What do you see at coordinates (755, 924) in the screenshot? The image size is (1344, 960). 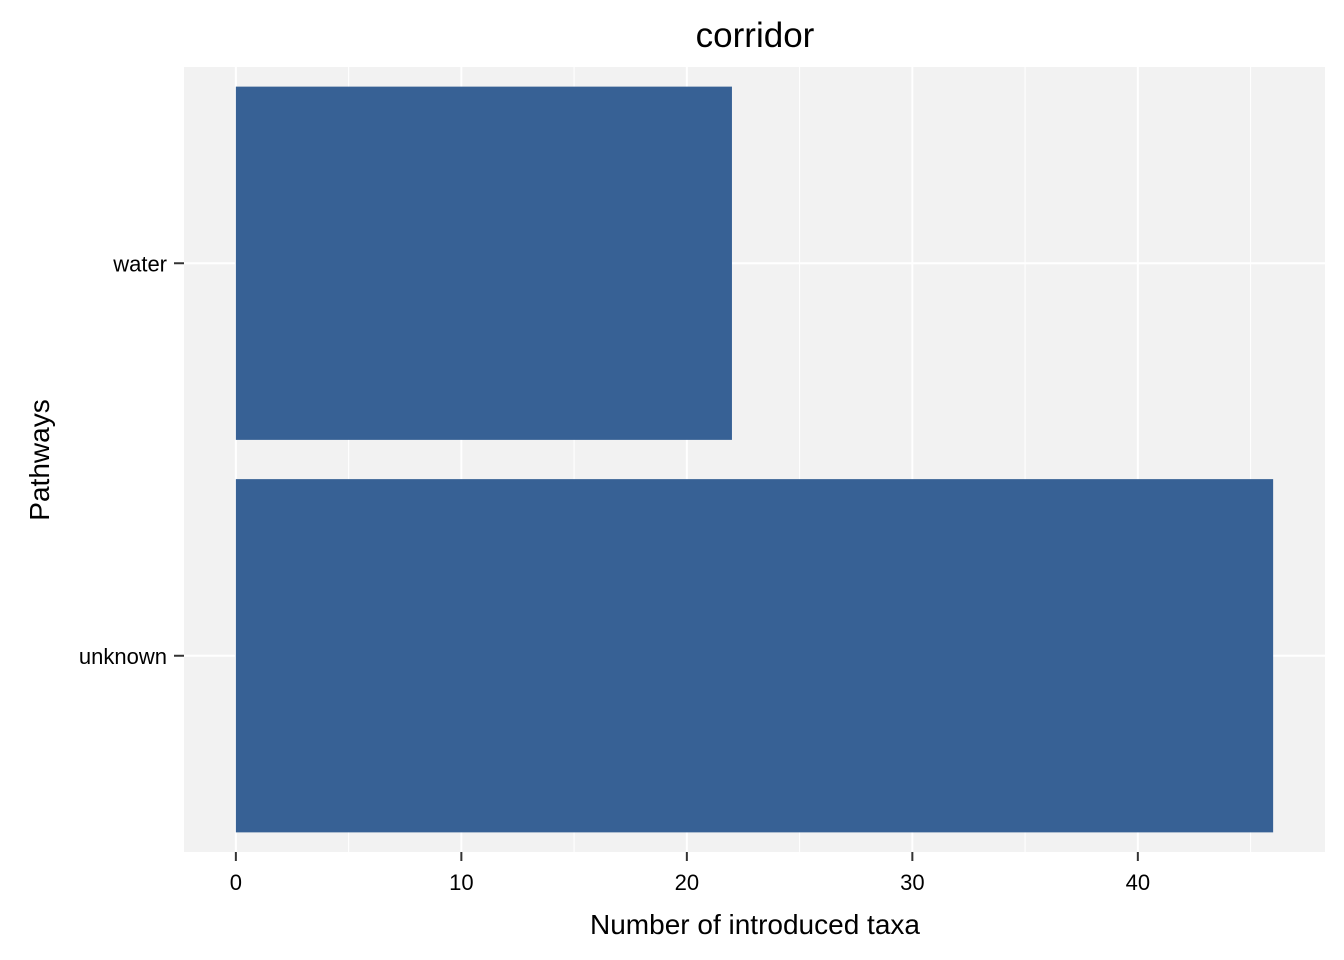 I see `x-axis-title: Number of introduced taxa` at bounding box center [755, 924].